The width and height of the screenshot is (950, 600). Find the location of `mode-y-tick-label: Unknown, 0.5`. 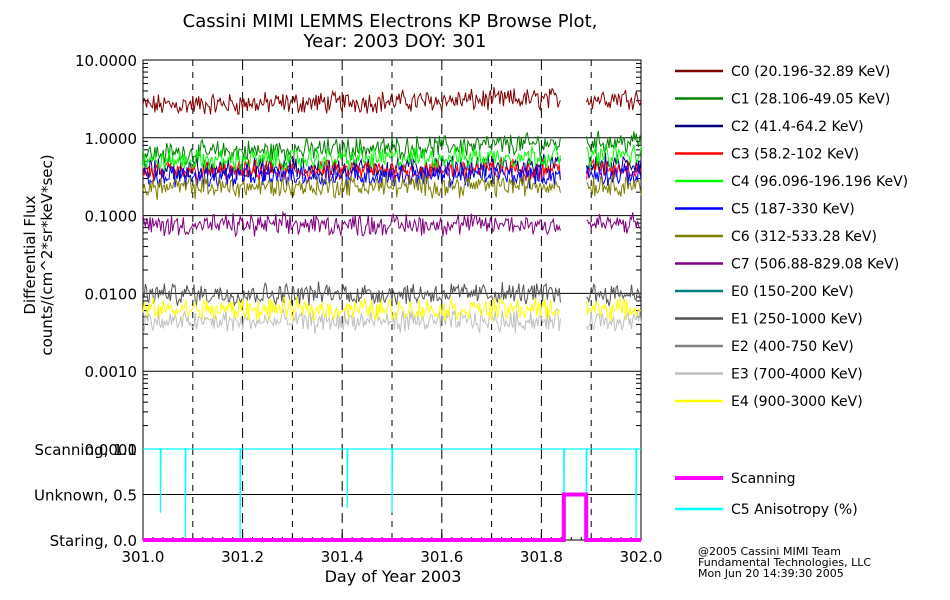

mode-y-tick-label: Unknown, 0.5 is located at coordinates (85, 496).